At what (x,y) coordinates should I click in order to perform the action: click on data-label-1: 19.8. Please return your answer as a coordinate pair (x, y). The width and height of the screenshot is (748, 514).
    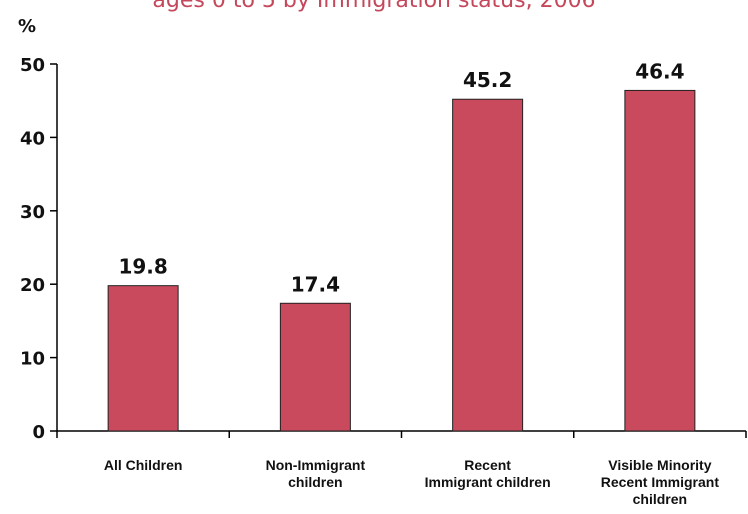
    Looking at the image, I should click on (142, 267).